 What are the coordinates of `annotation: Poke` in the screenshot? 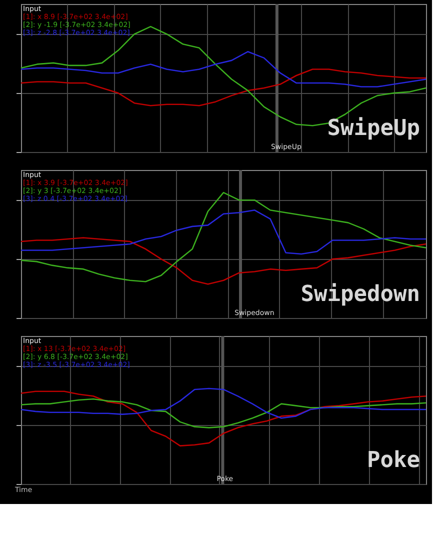 It's located at (393, 460).